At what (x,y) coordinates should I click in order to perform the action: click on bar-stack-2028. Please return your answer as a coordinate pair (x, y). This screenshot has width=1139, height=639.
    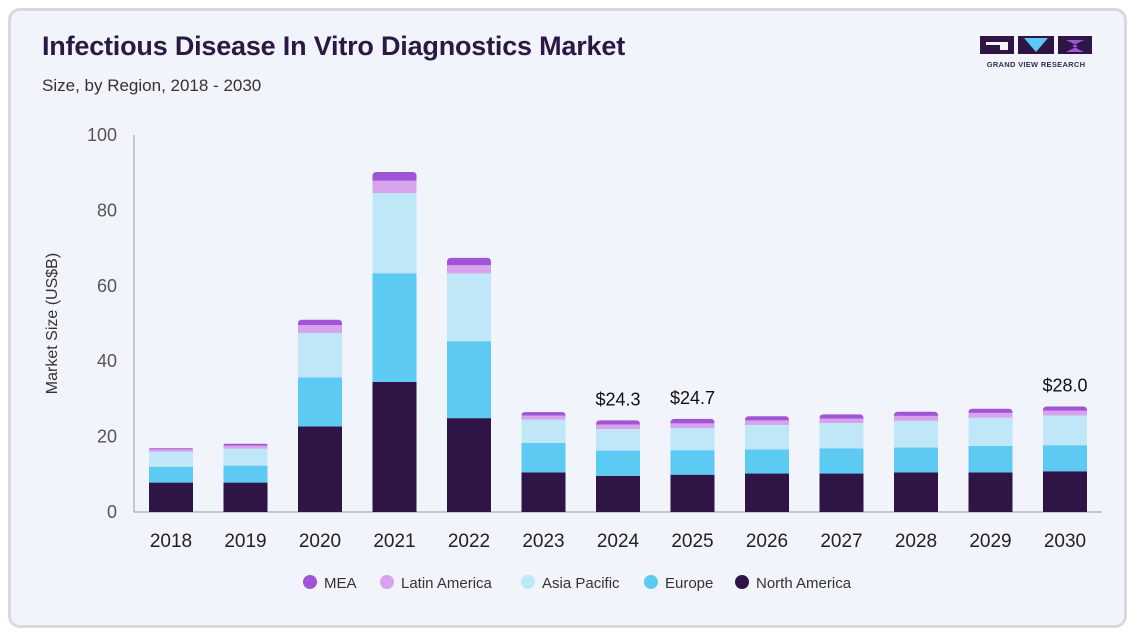
    Looking at the image, I should click on (916, 461).